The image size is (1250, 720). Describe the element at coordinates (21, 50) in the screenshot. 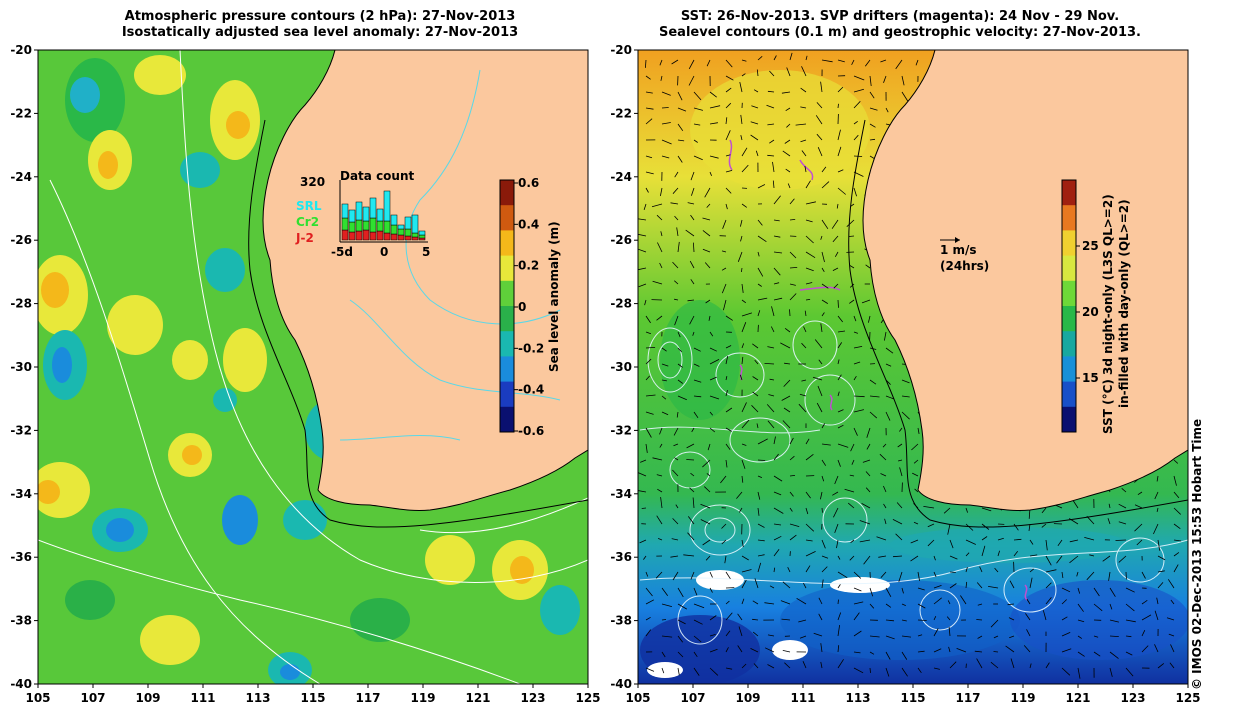

I see `left-ytick-label: -20` at that location.